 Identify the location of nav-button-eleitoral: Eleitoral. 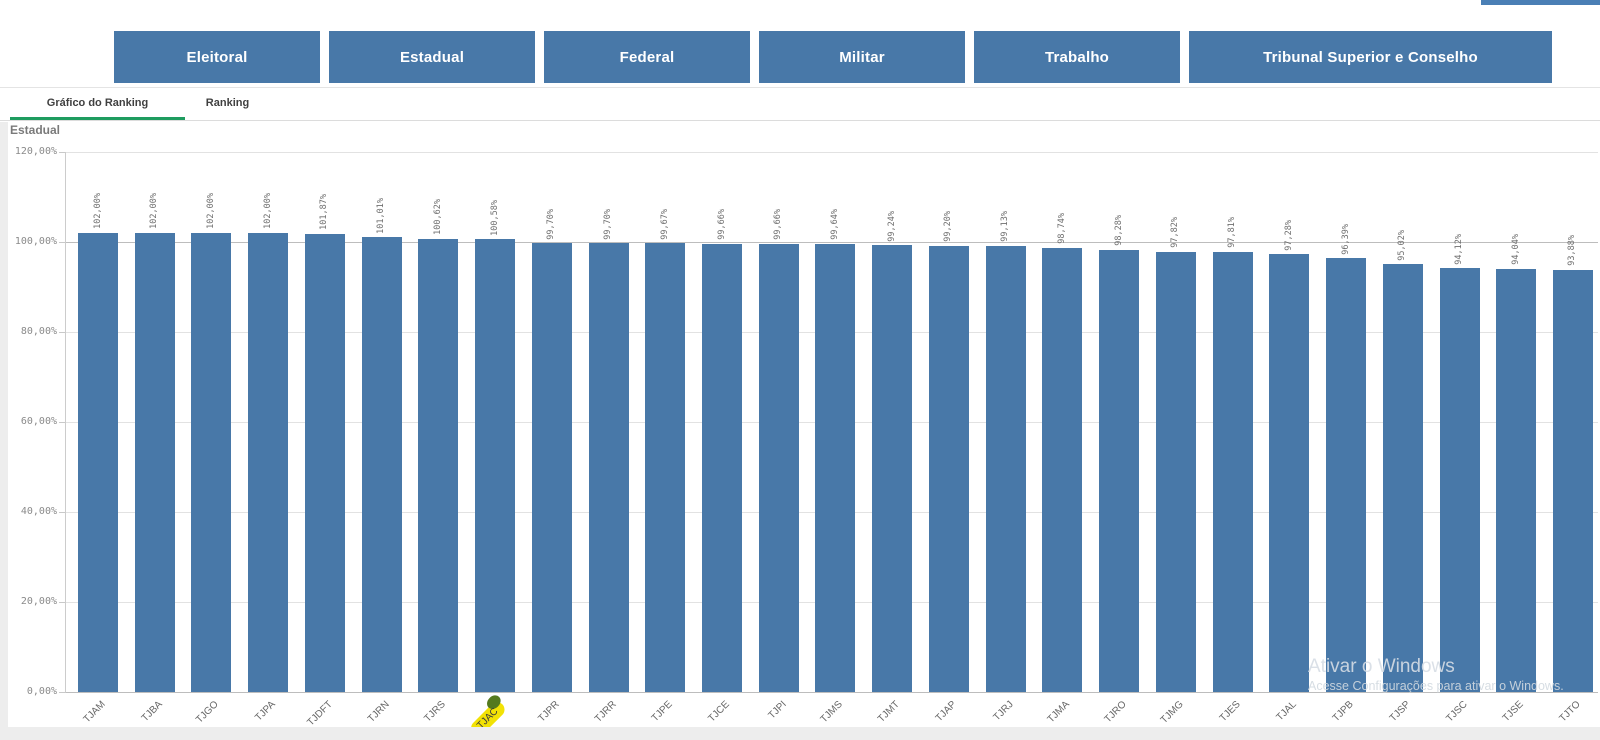
(217, 57).